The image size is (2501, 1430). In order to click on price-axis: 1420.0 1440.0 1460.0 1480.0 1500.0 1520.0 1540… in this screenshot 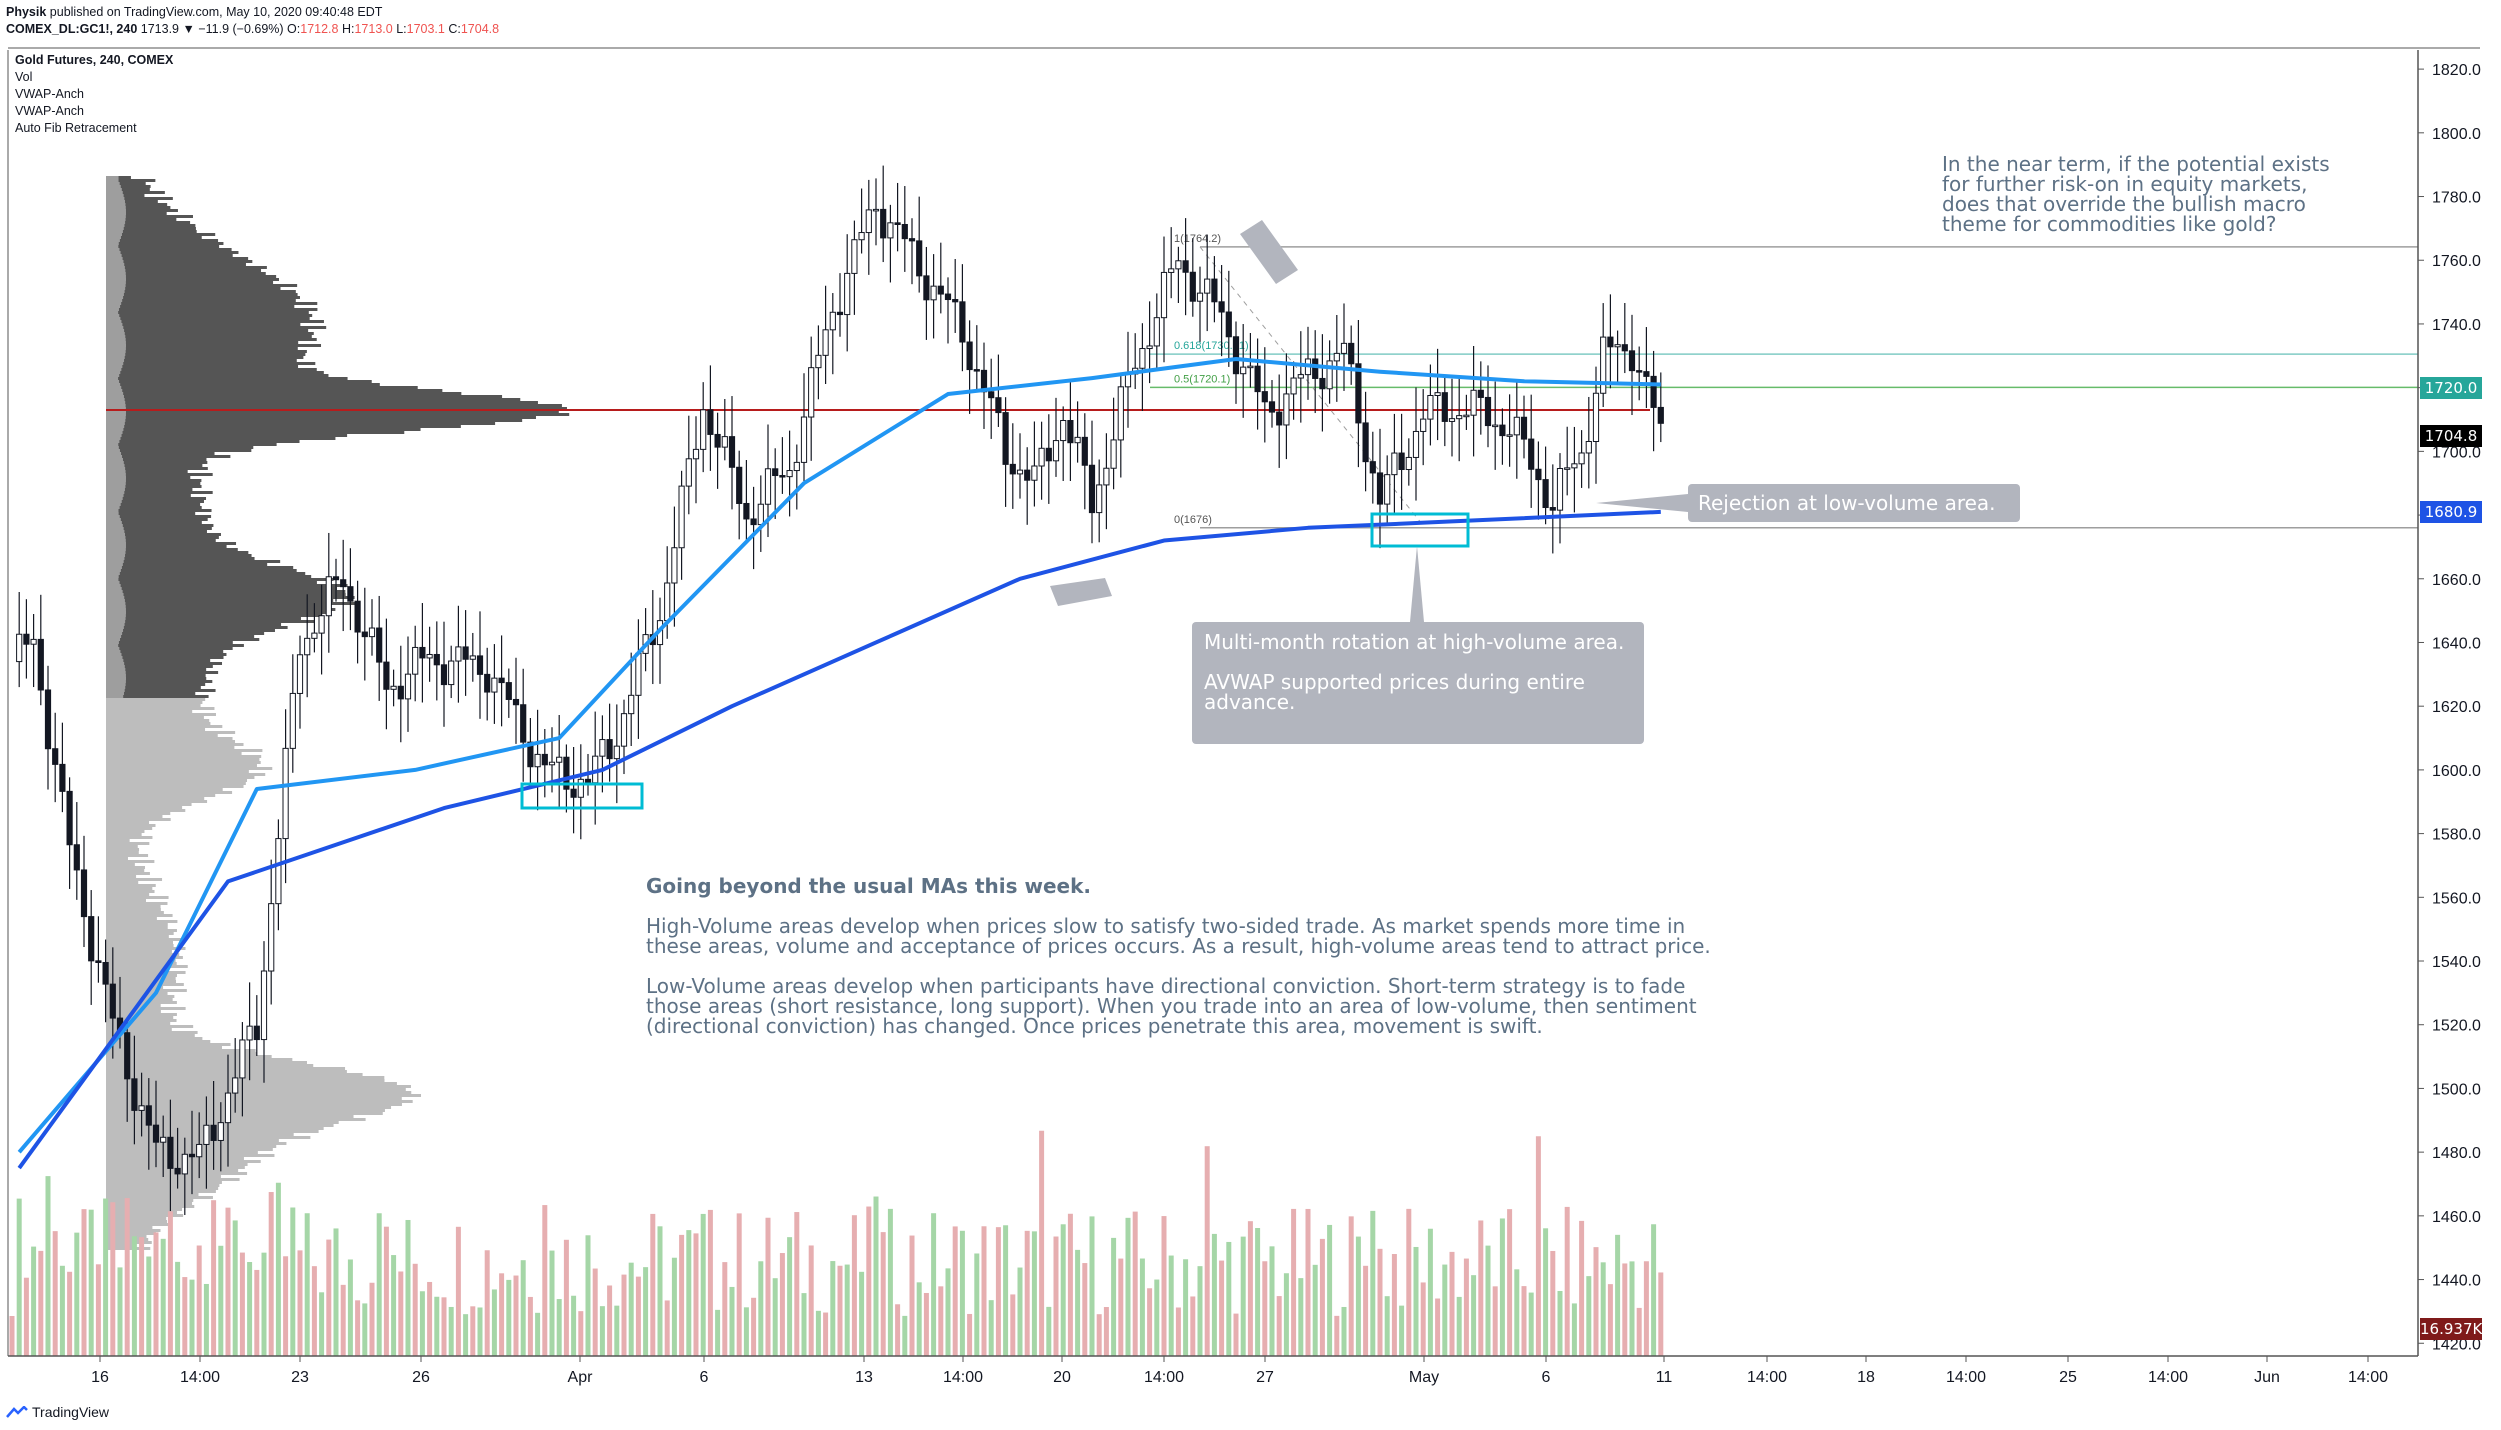, I will do `click(2449, 707)`.